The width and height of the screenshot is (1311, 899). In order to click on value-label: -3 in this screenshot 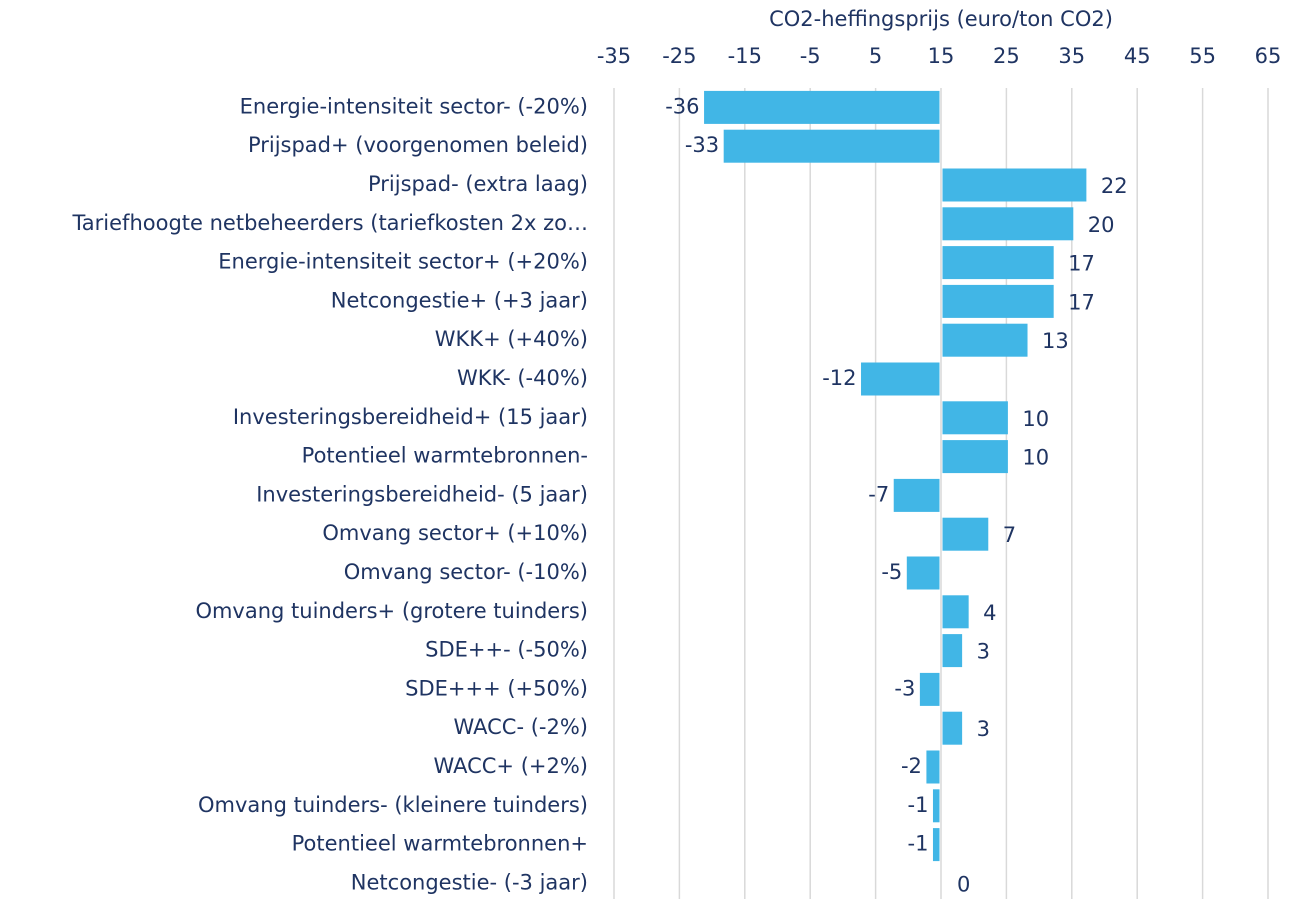, I will do `click(904, 688)`.